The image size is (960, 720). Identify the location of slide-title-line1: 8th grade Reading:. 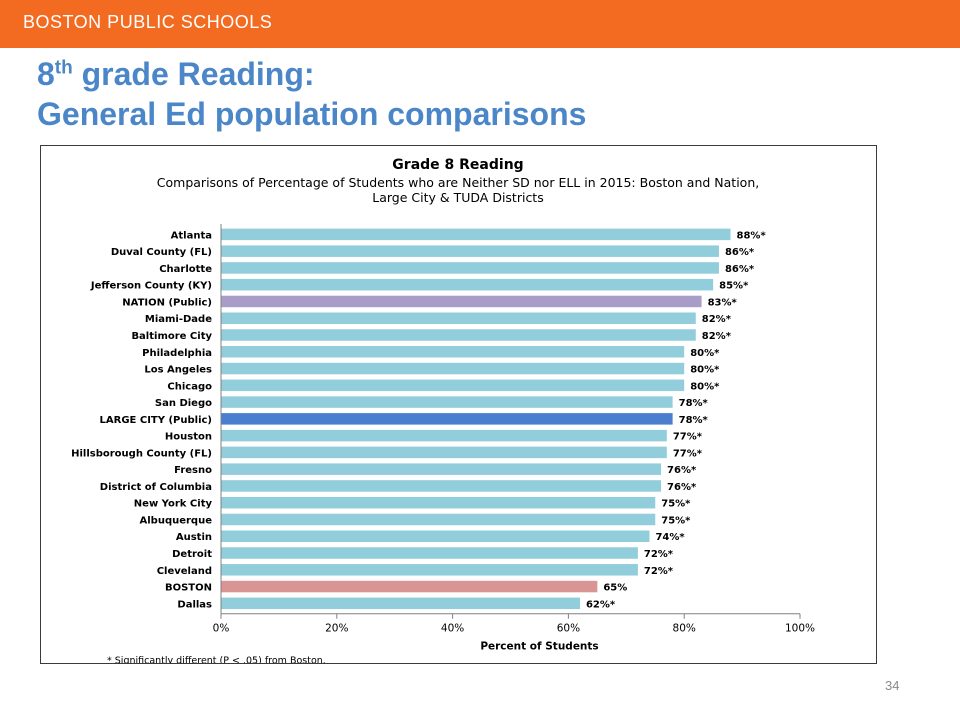
(311, 74).